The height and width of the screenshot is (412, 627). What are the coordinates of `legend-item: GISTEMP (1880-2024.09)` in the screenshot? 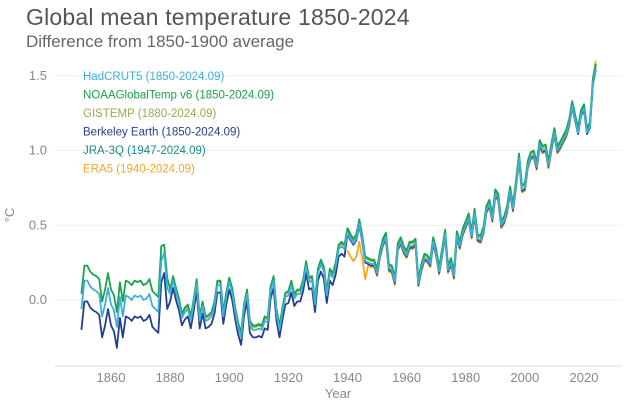 It's located at (150, 114).